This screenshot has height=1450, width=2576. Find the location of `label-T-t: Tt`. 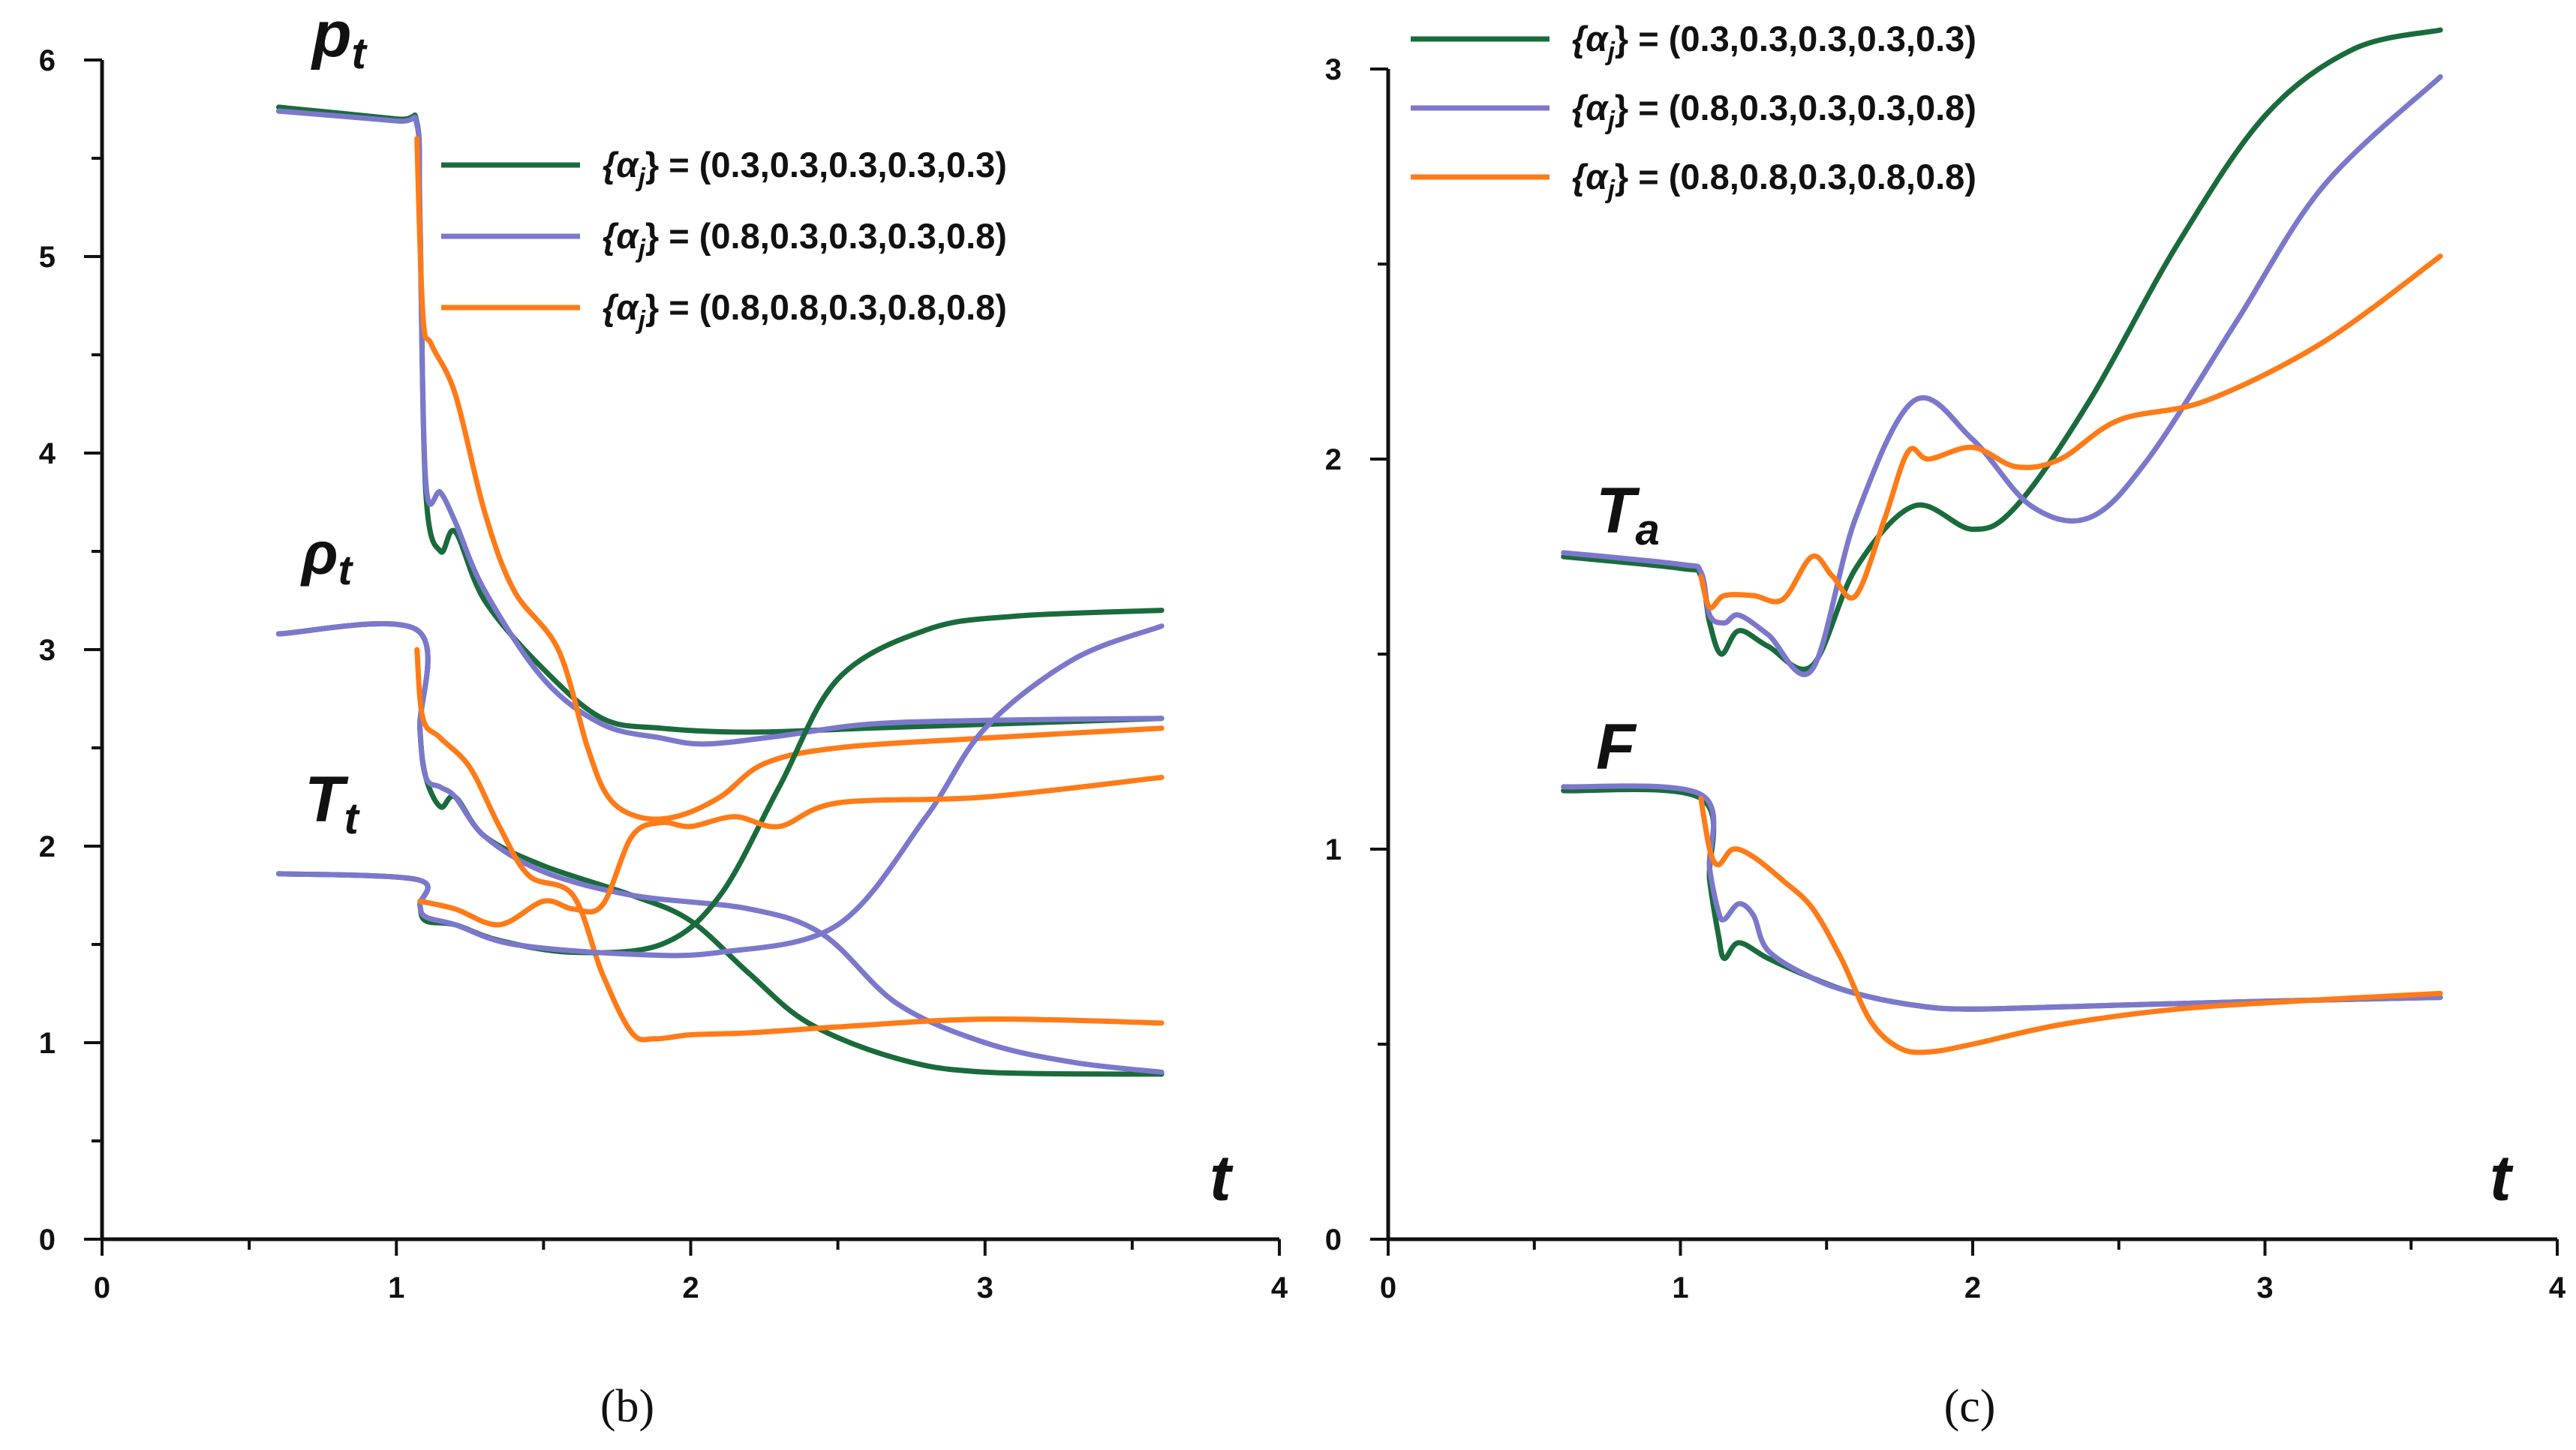

label-T-t: Tt is located at coordinates (333, 803).